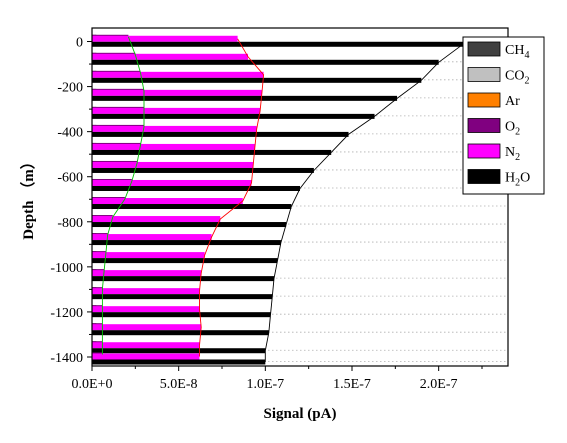 The width and height of the screenshot is (567, 443). I want to click on y-tick-label-1: -200, so click(70, 88).